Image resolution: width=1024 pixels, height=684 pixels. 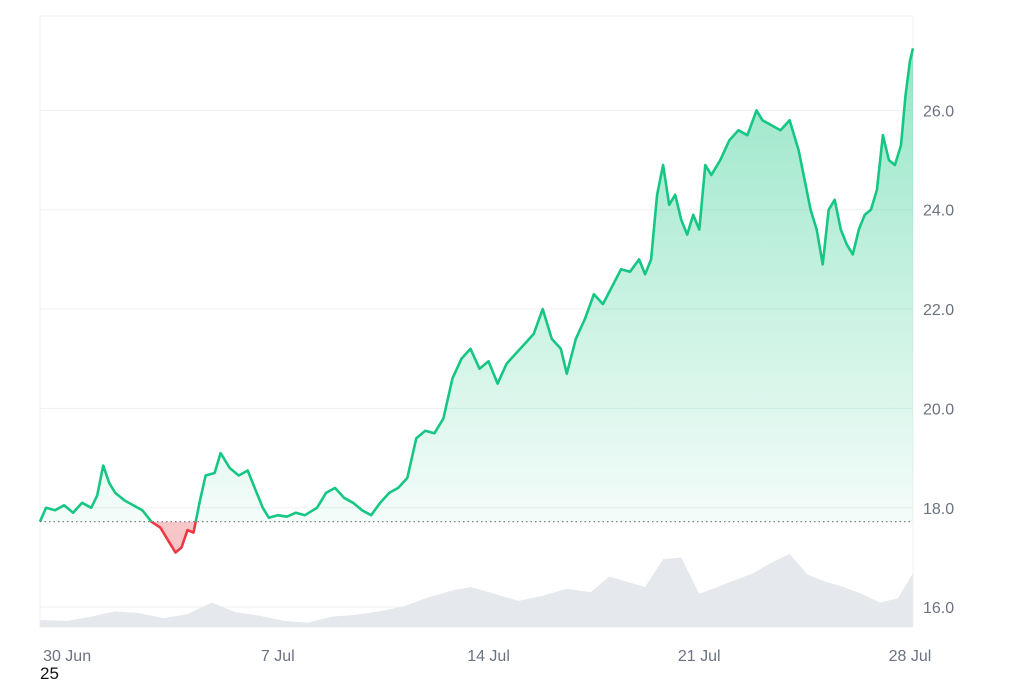 What do you see at coordinates (938, 409) in the screenshot?
I see `y-tick-label: 20.0` at bounding box center [938, 409].